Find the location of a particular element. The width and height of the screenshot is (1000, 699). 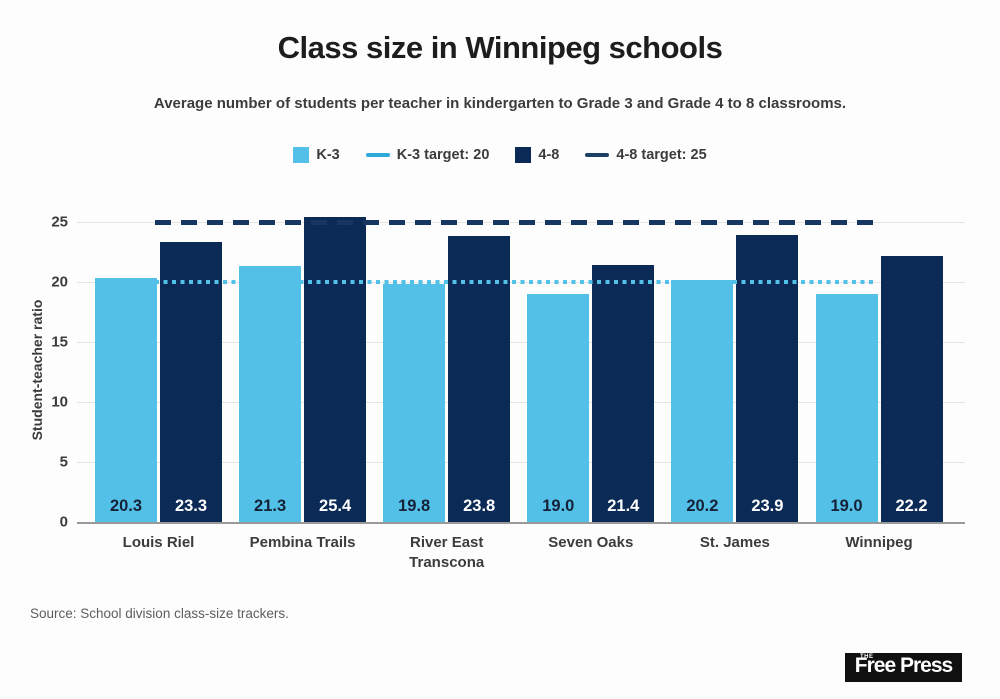

logo-wordmark: Free Press is located at coordinates (903, 665).